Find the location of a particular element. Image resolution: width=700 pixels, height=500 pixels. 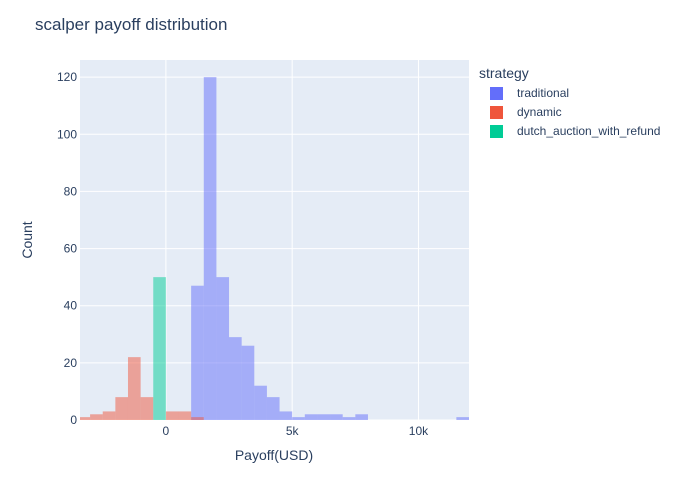

legend-label-traditional: traditional is located at coordinates (543, 93).